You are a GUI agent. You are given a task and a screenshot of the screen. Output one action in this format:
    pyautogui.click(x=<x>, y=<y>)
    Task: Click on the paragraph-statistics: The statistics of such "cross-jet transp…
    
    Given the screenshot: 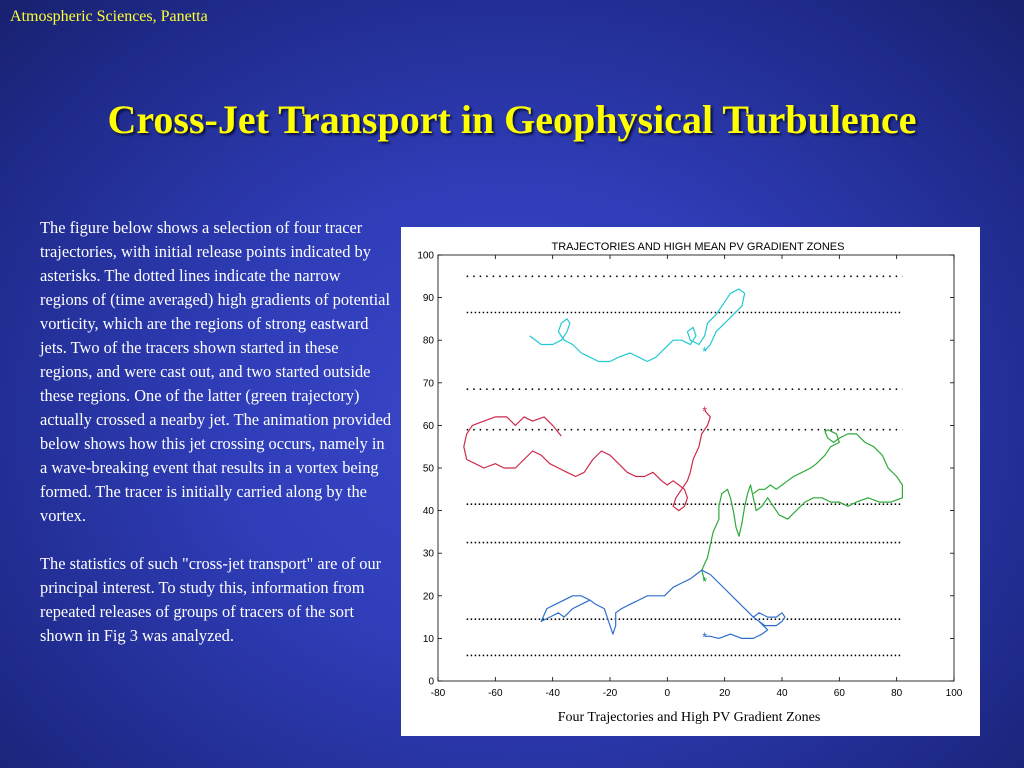 What is the action you would take?
    pyautogui.click(x=211, y=599)
    